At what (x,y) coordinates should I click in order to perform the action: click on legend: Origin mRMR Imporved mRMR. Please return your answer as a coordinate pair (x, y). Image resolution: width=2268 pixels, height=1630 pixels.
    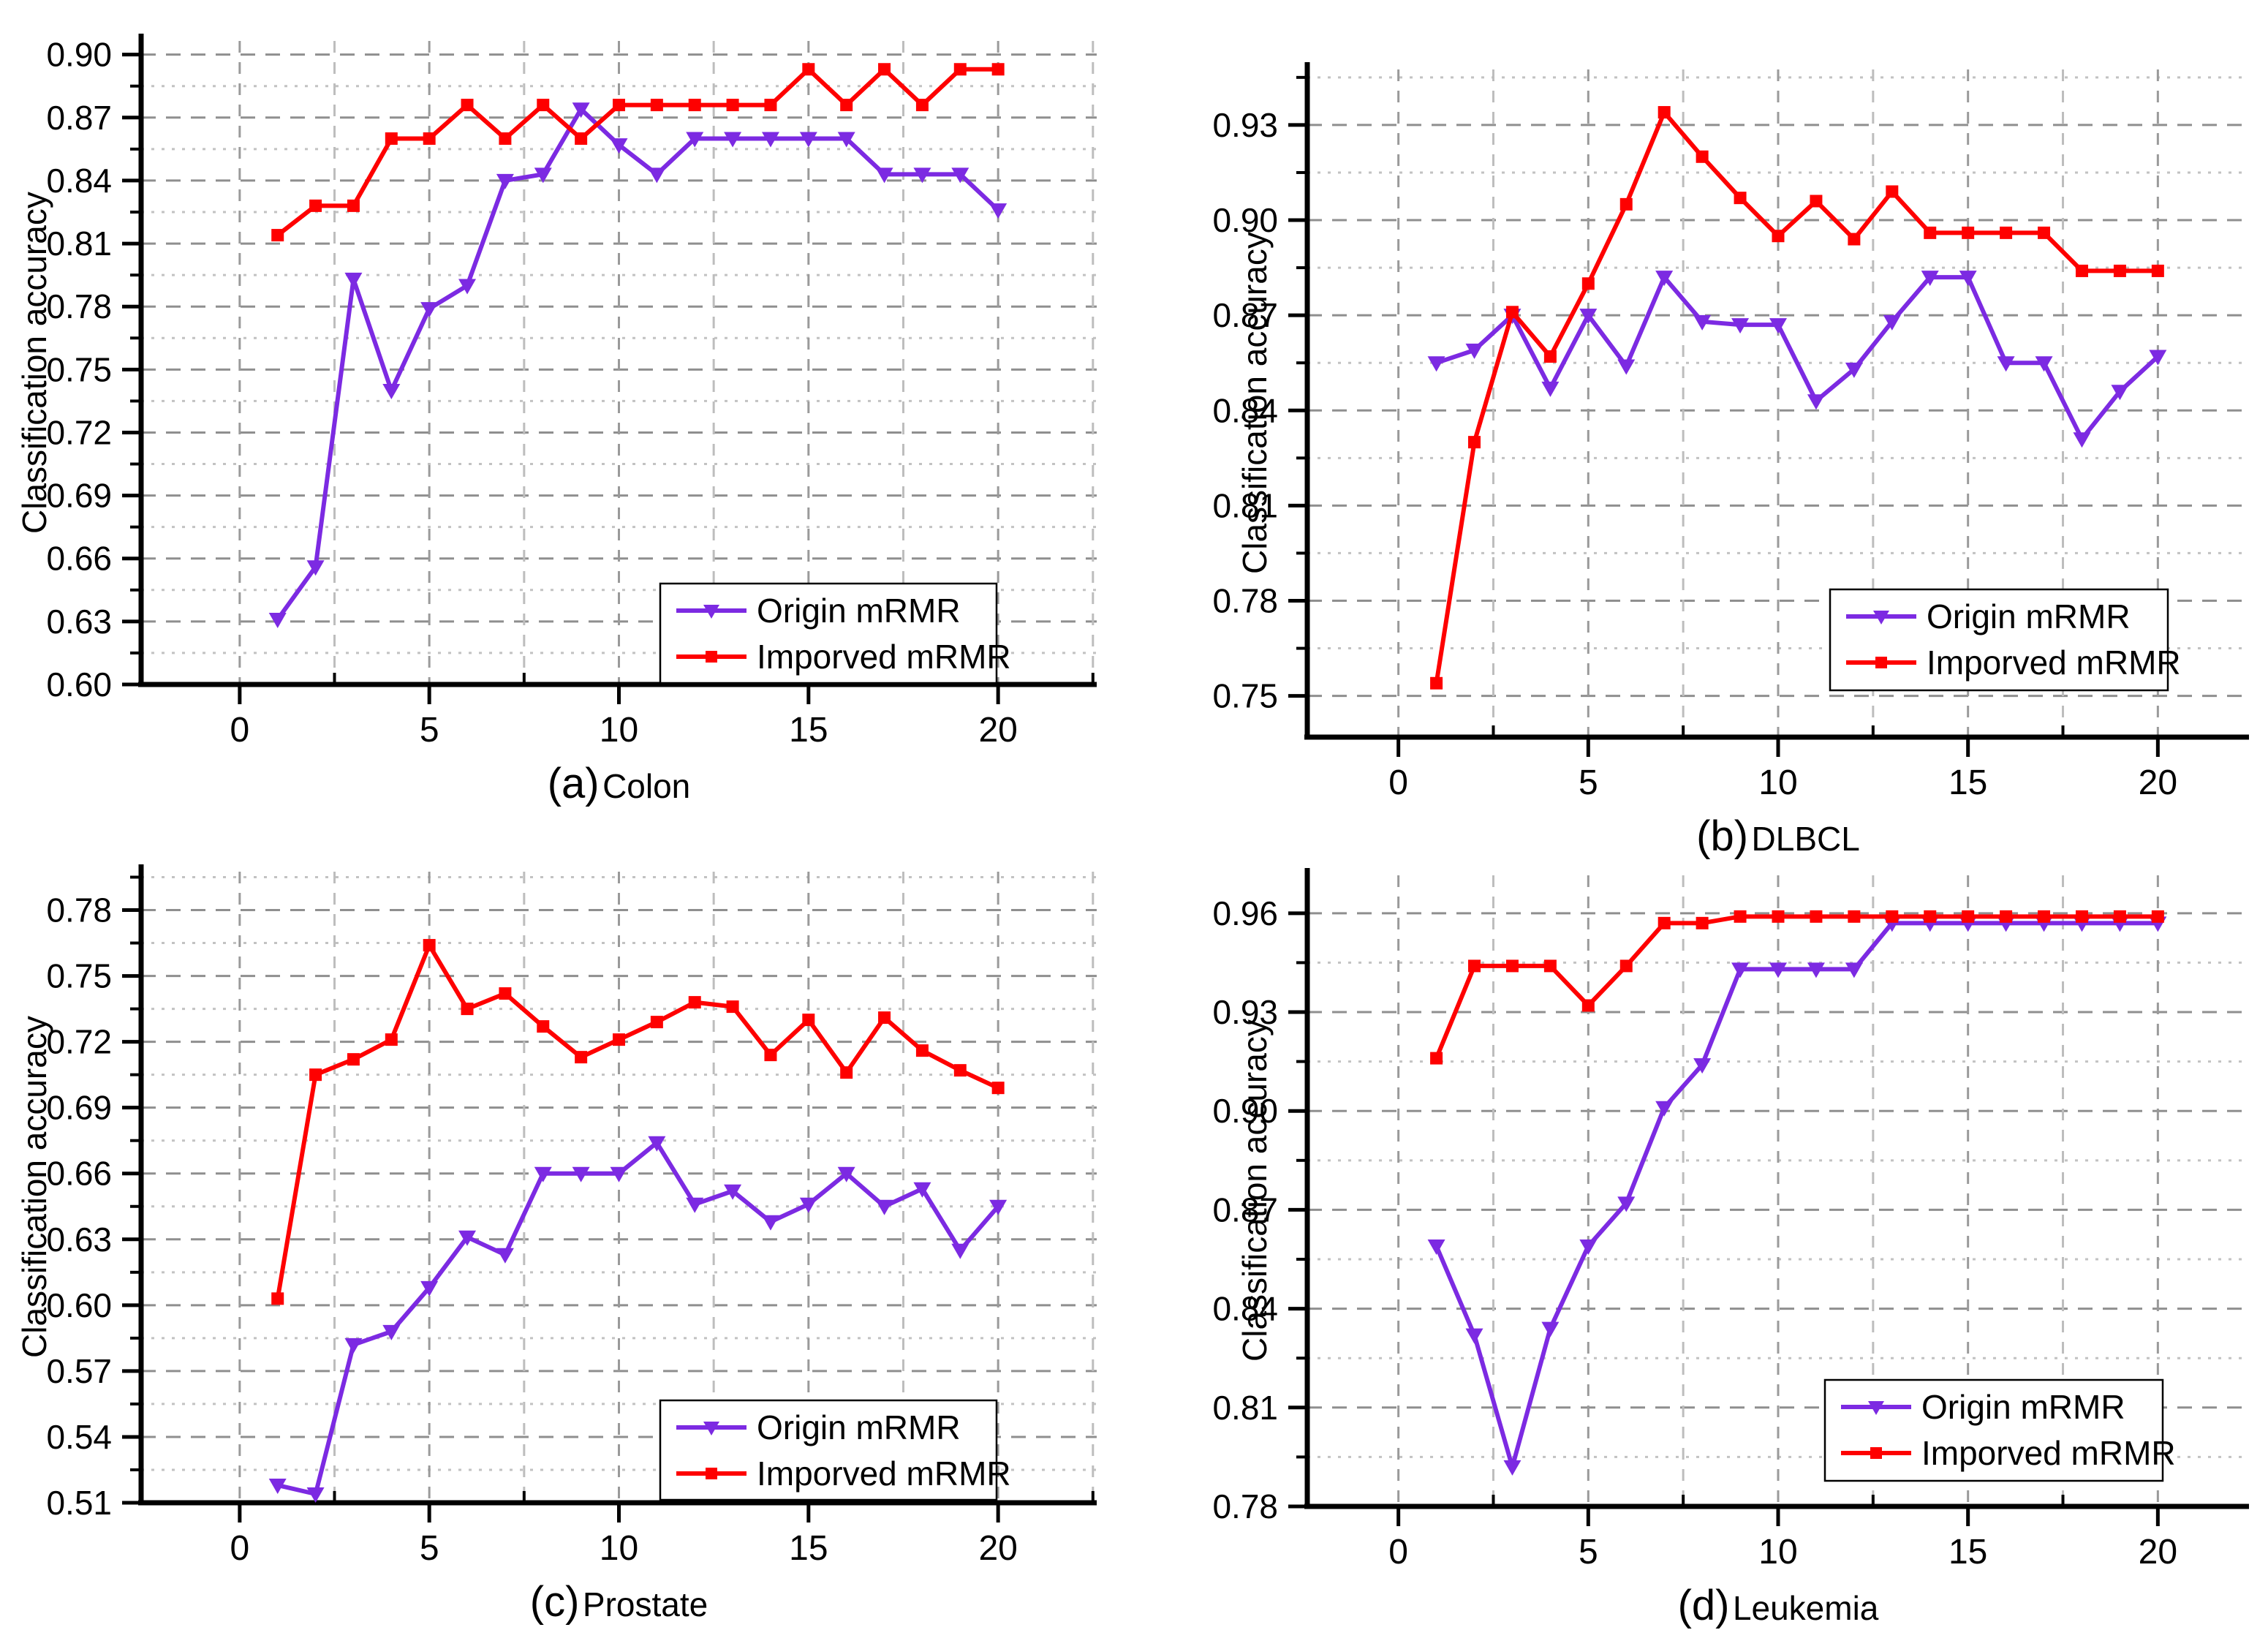
    Looking at the image, I should click on (835, 1450).